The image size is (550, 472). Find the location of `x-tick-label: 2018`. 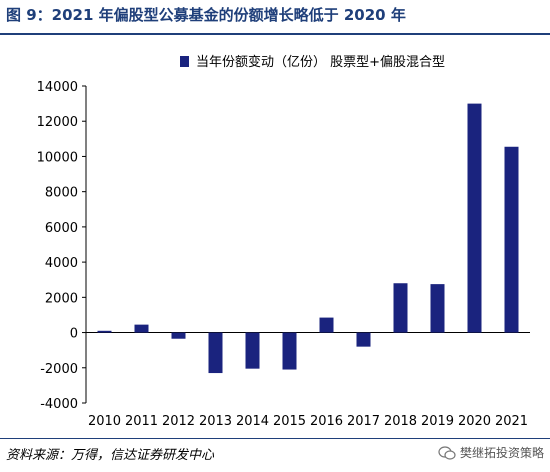

x-tick-label: 2018 is located at coordinates (400, 421).